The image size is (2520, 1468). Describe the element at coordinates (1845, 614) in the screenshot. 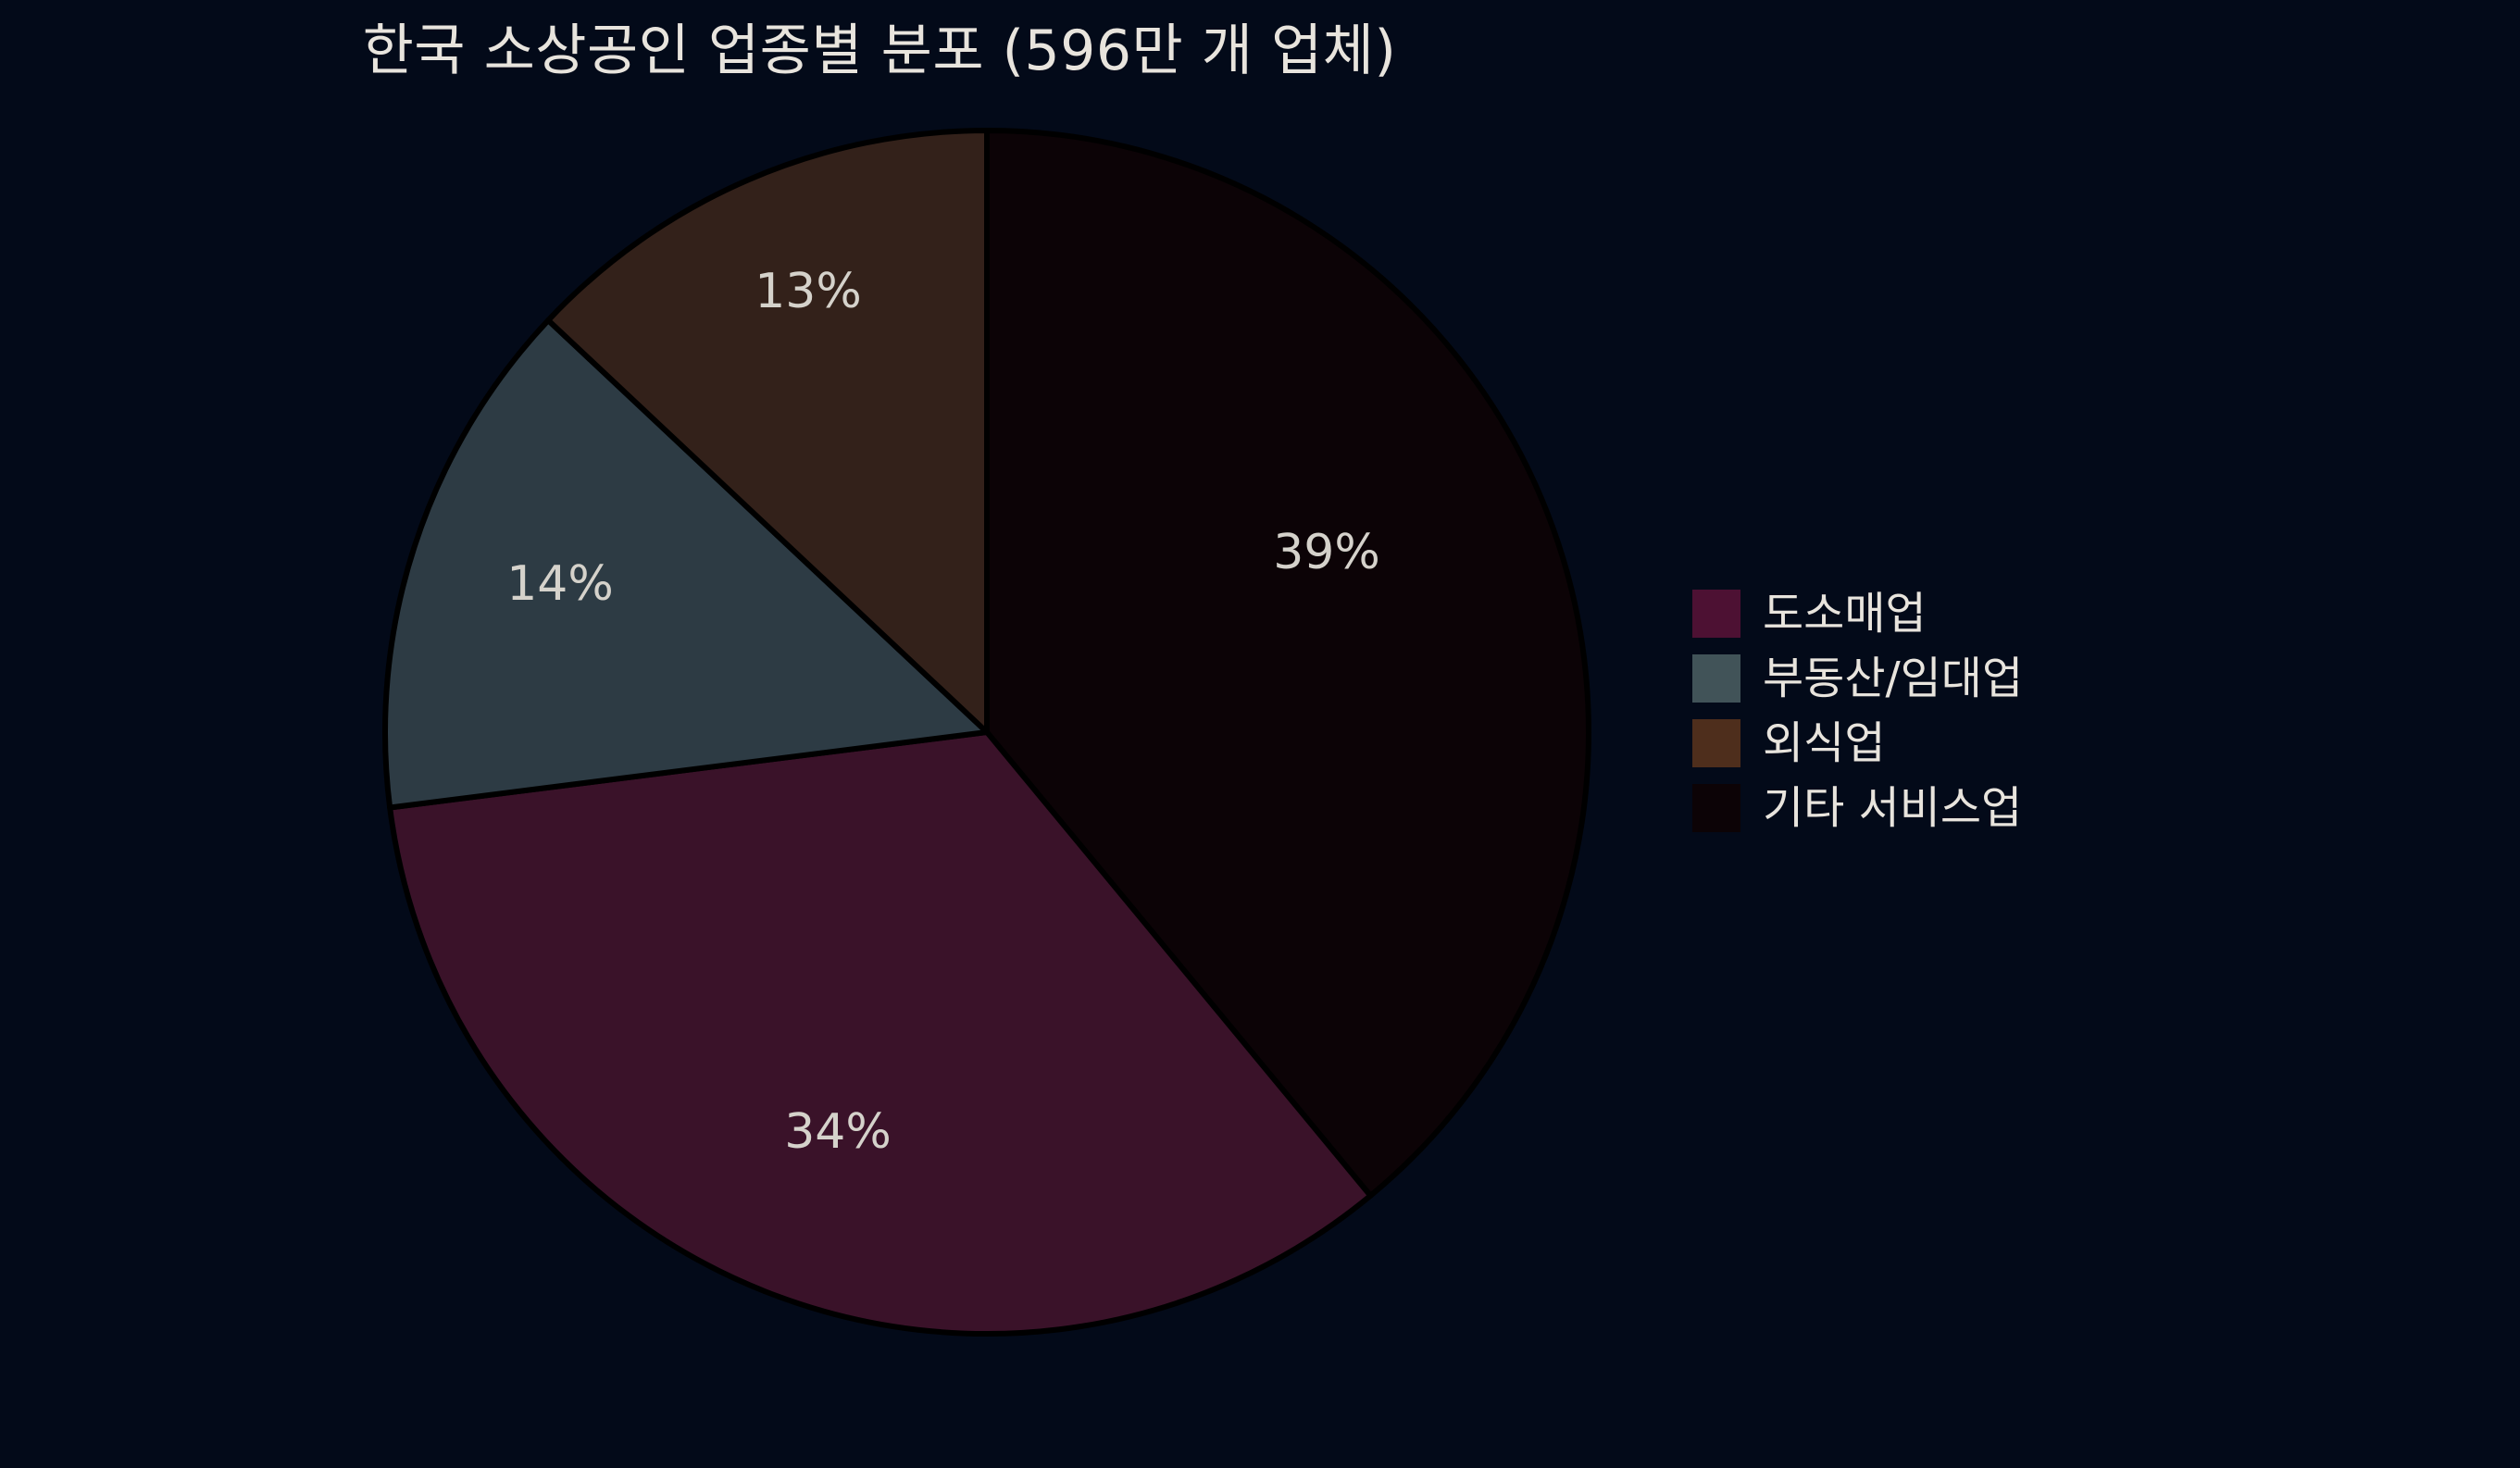

I see `legend-item-label: 도소매업` at that location.